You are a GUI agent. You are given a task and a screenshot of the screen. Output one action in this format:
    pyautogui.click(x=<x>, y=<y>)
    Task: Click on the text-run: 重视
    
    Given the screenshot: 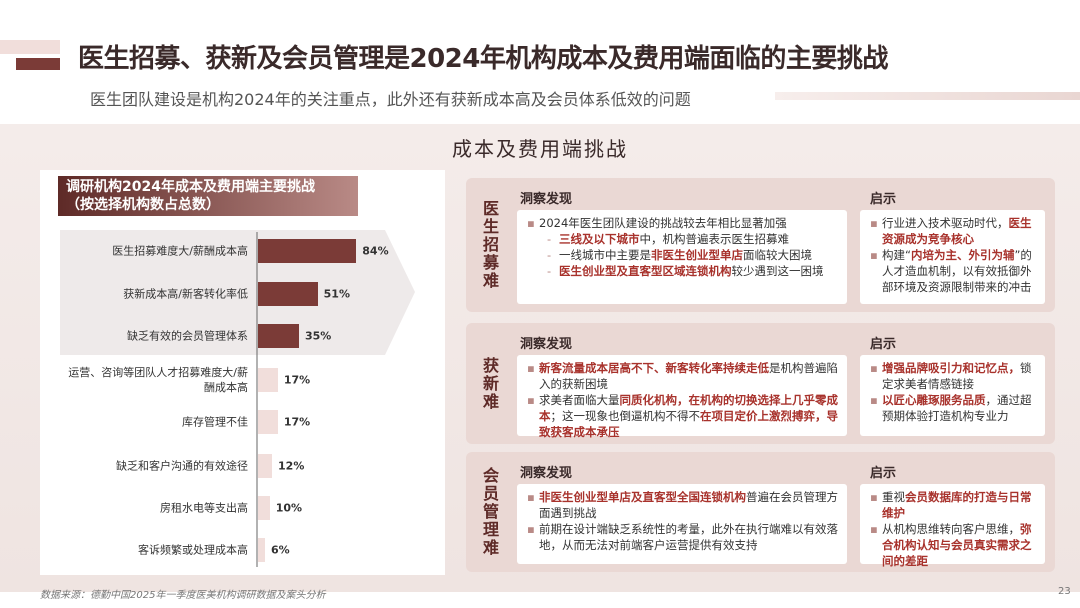 What is the action you would take?
    pyautogui.click(x=893, y=497)
    